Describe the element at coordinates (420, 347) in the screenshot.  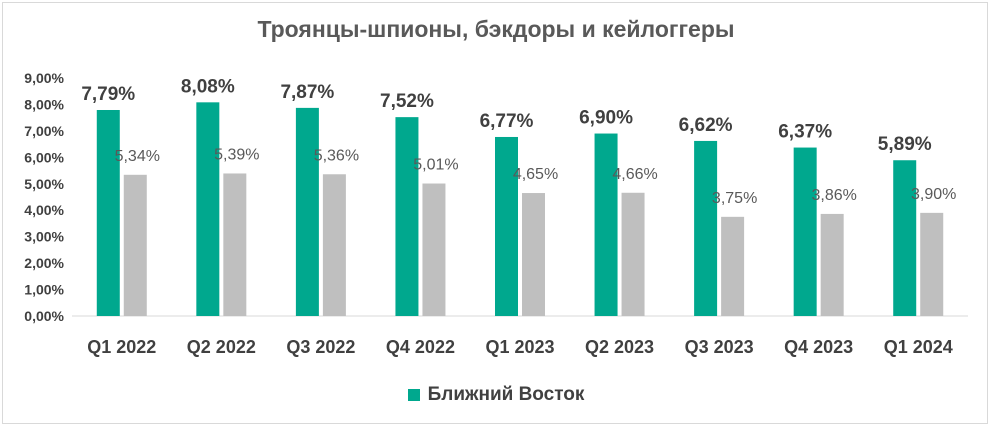
I see `x-category-label: Q4 2022` at that location.